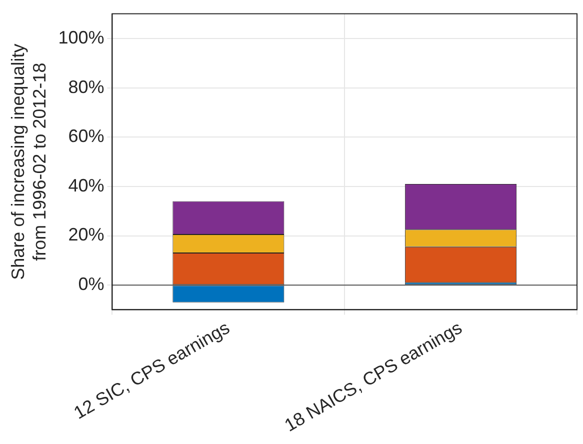 This screenshot has width=583, height=444. What do you see at coordinates (81, 37) in the screenshot?
I see `y-tick-label: 100%` at bounding box center [81, 37].